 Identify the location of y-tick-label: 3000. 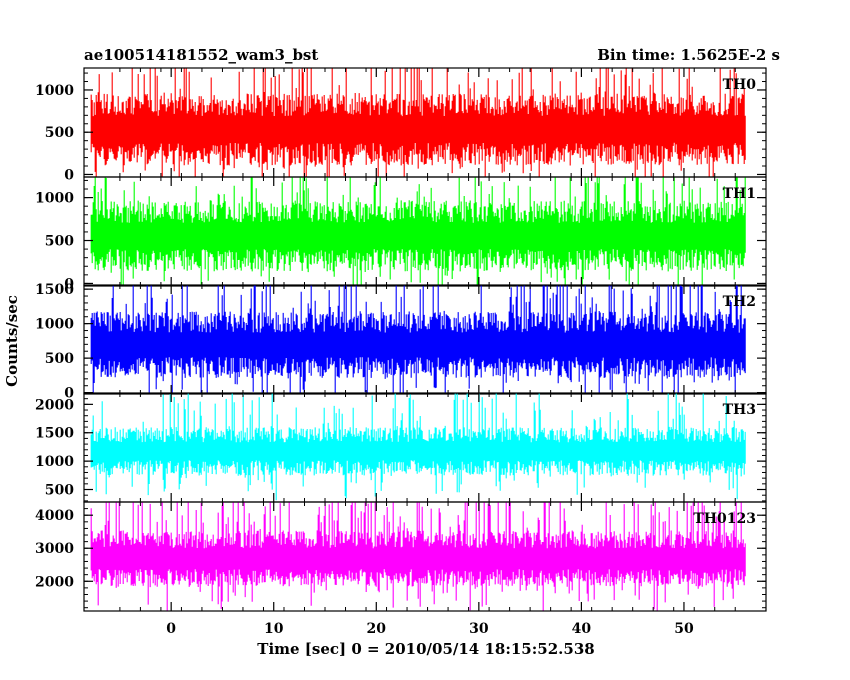
(54, 549).